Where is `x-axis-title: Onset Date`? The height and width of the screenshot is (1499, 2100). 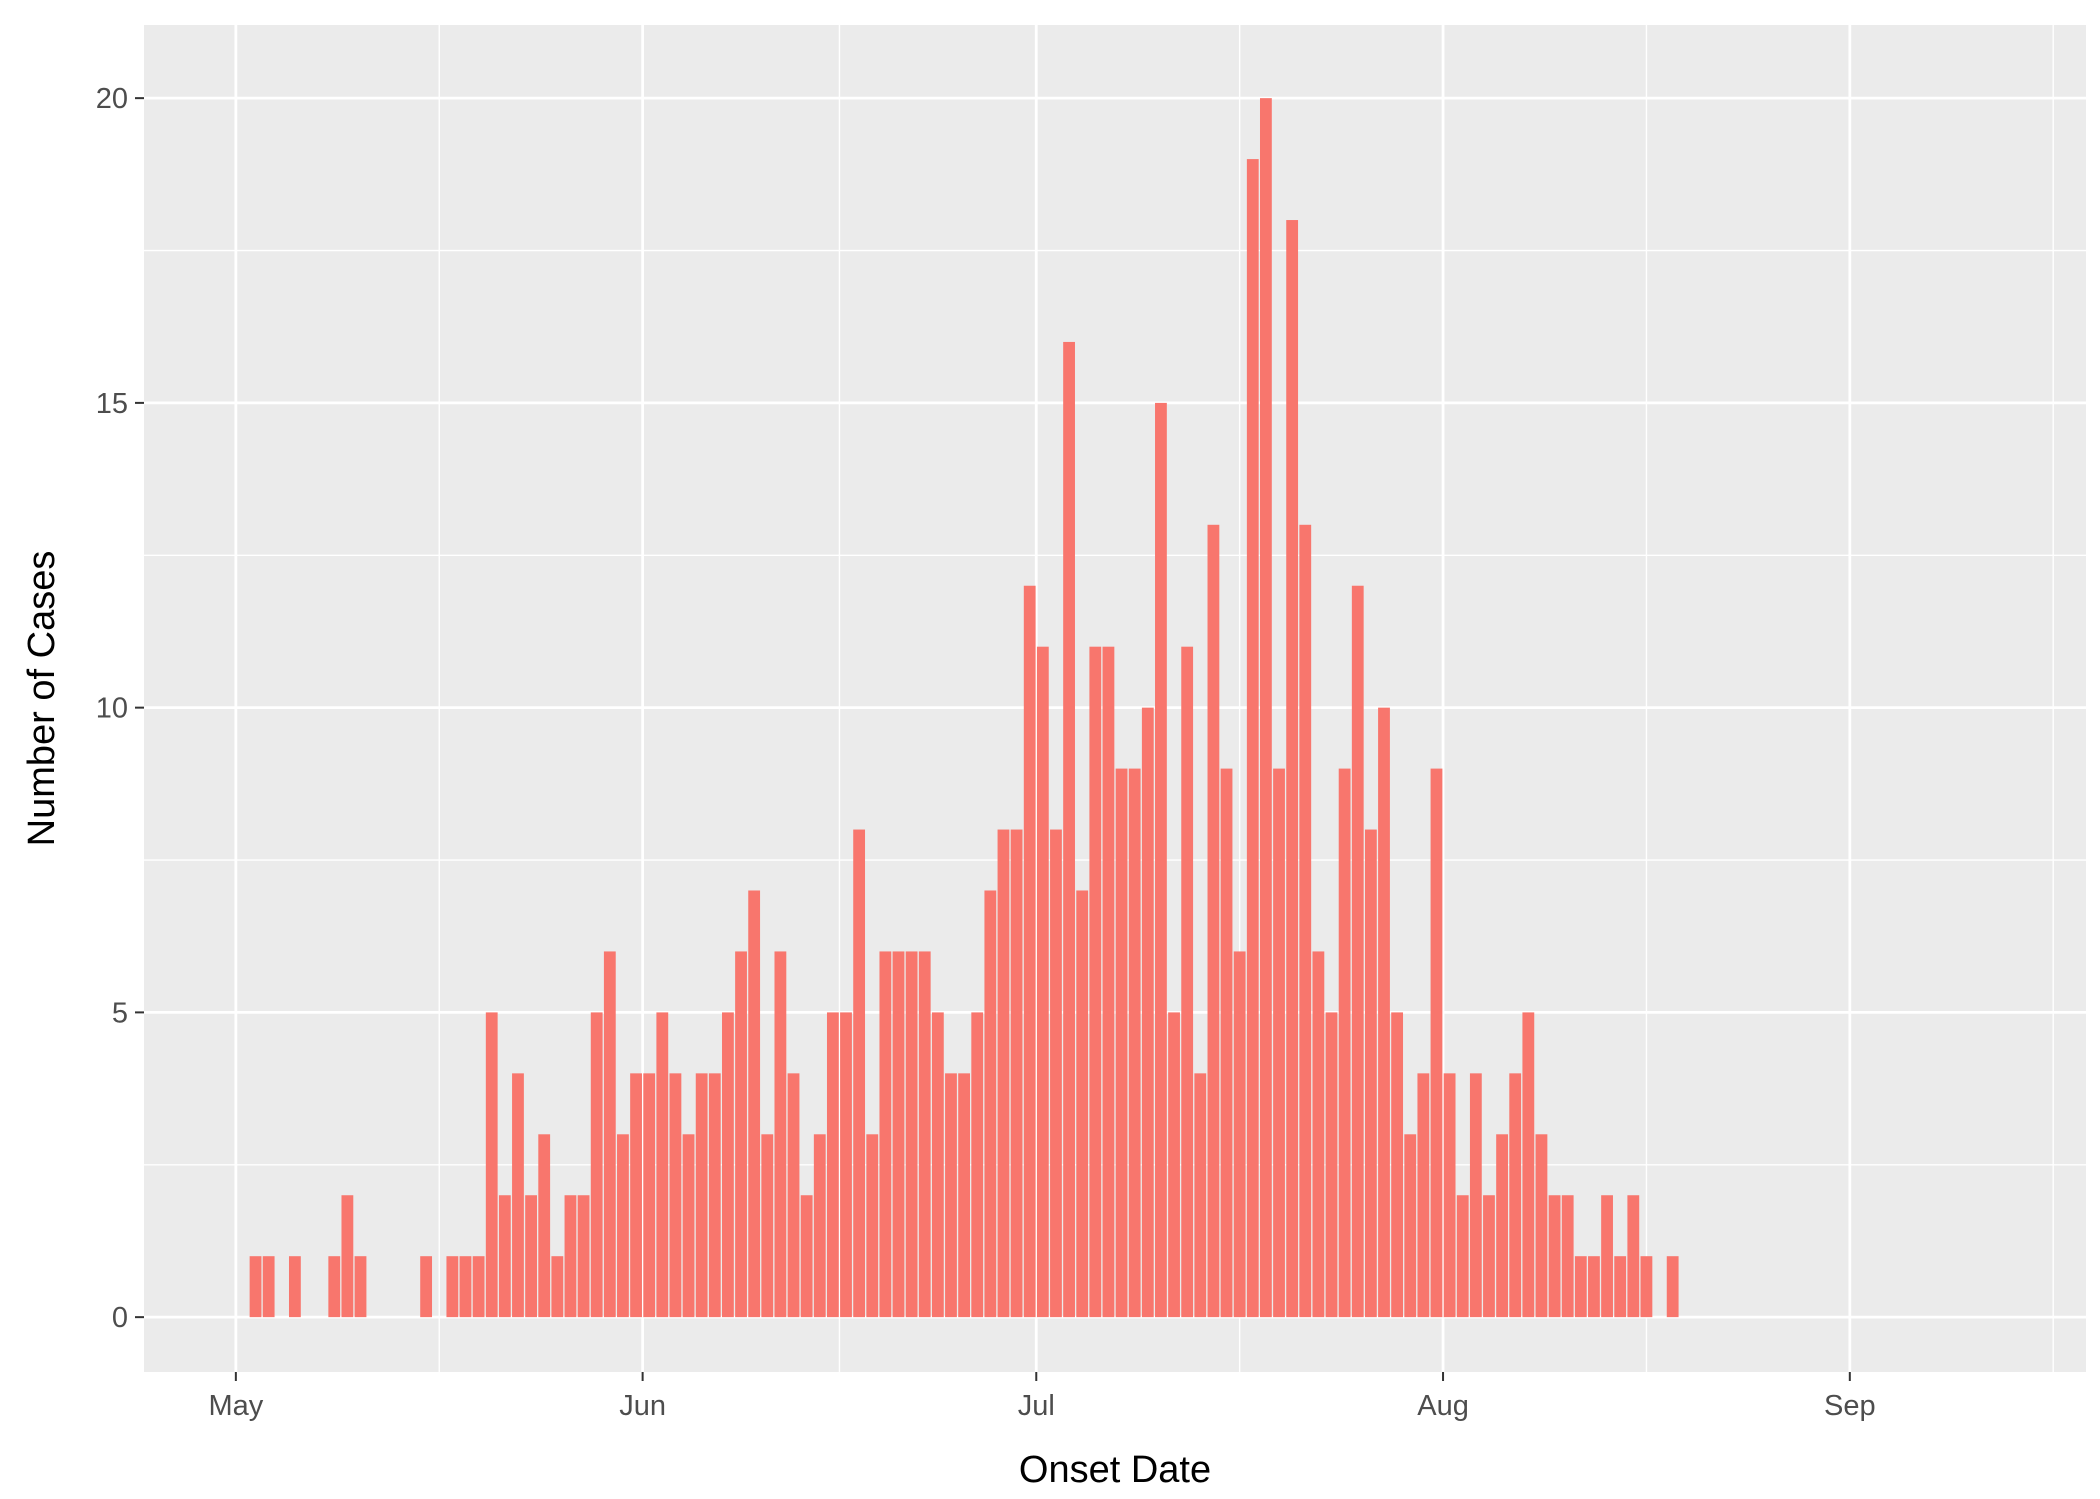
x-axis-title: Onset Date is located at coordinates (1115, 1470).